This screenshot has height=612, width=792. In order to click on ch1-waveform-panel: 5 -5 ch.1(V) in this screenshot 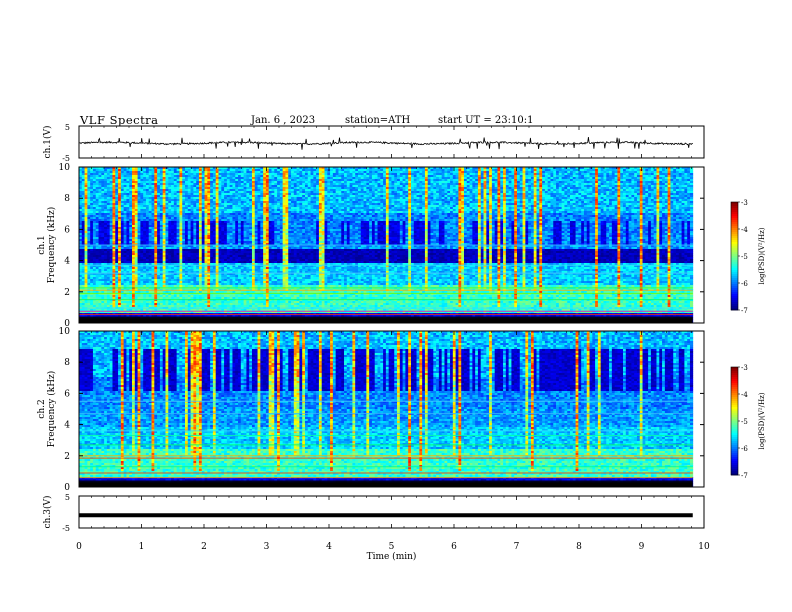, I will do `click(373, 143)`.